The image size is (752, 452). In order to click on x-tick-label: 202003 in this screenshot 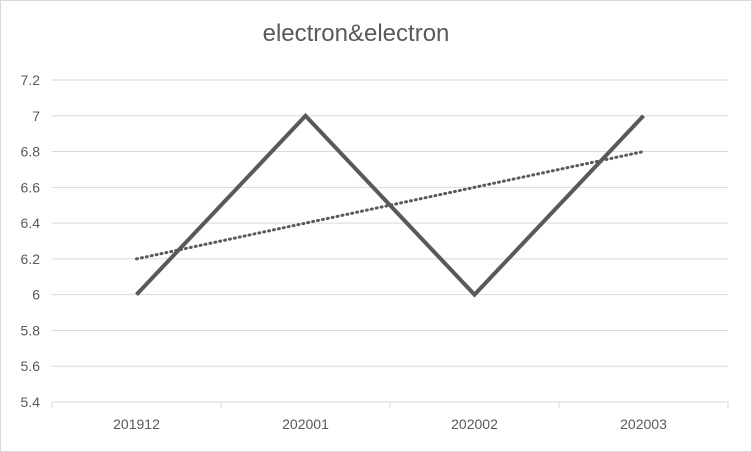, I will do `click(643, 424)`.